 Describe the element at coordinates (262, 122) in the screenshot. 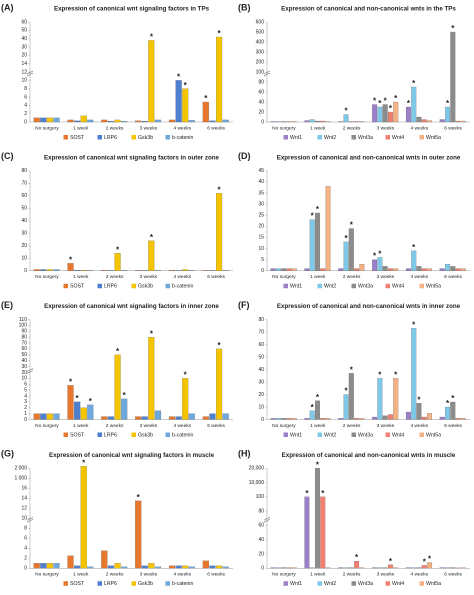

I see `y-tick-label: 0` at that location.